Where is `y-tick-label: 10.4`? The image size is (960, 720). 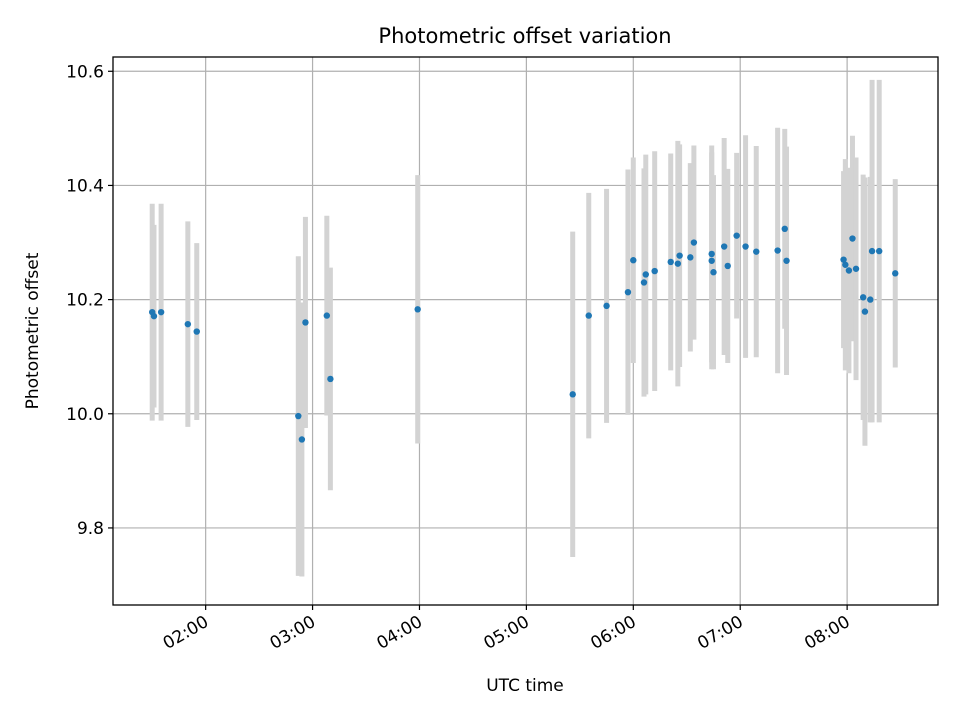 y-tick-label: 10.4 is located at coordinates (85, 186).